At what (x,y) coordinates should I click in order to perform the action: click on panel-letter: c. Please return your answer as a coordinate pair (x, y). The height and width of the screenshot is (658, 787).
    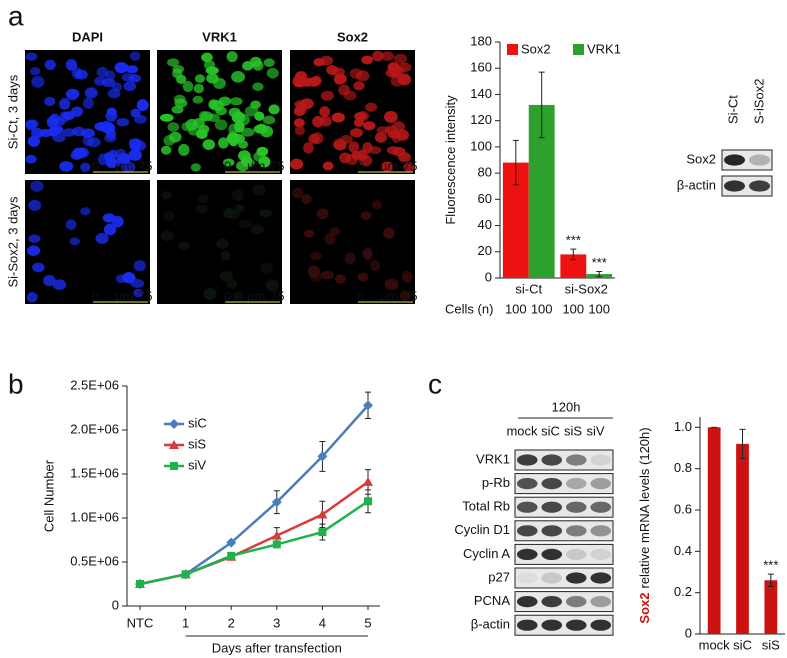
    Looking at the image, I should click on (435, 383).